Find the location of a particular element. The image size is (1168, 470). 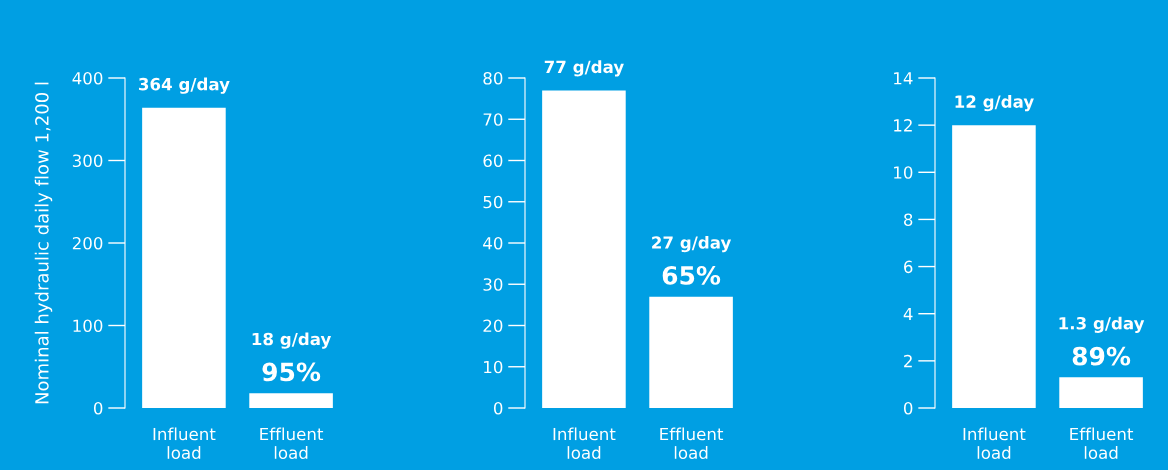

y-tick-label: 100 is located at coordinates (88, 326).